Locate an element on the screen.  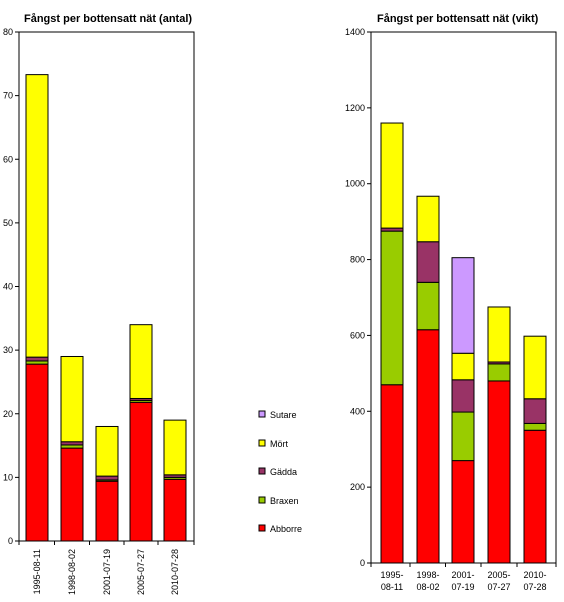
chart-title-weight: Fångst per bottensatt nät (vikt) is located at coordinates (458, 19).